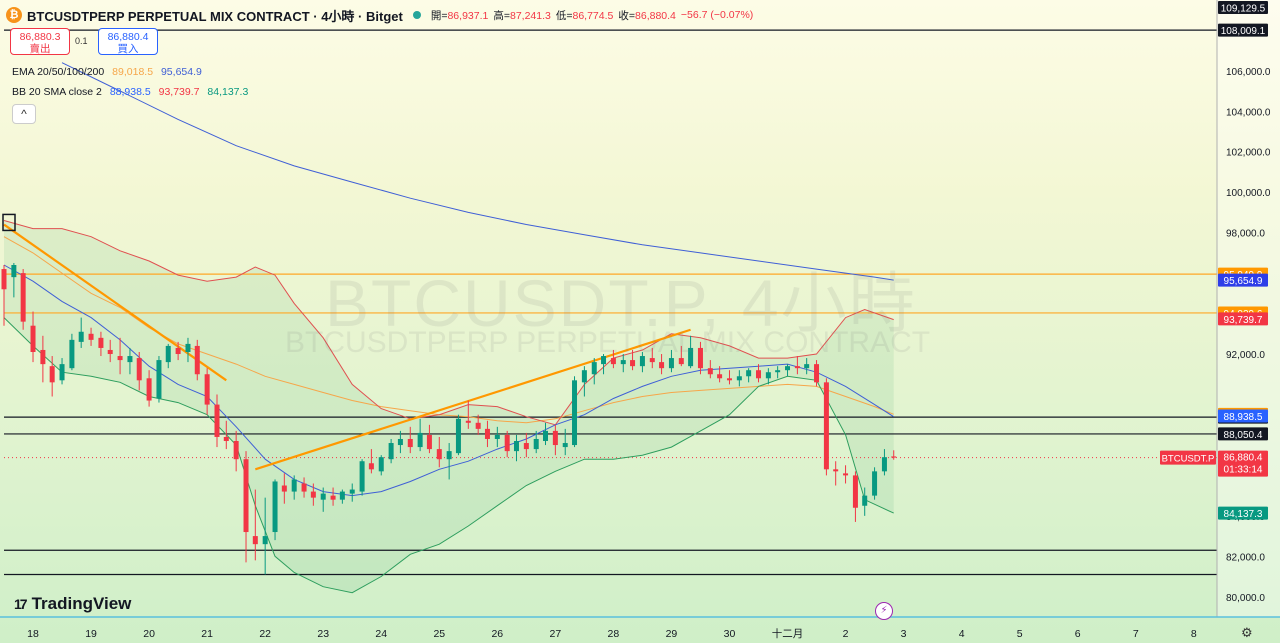 This screenshot has width=1280, height=643. I want to click on sell-button: 86,880.3 賣出, so click(40, 41).